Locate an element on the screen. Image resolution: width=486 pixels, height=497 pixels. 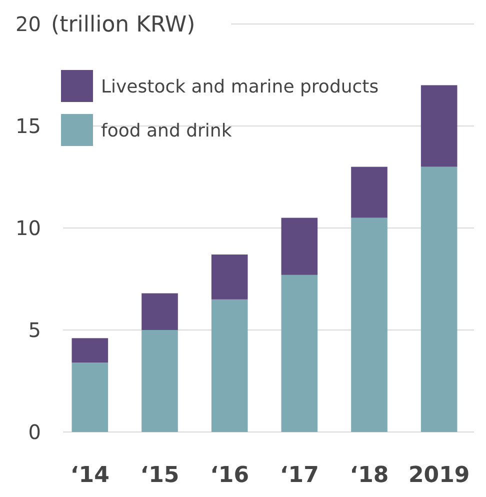
x-tick-label: ‘18 is located at coordinates (369, 475).